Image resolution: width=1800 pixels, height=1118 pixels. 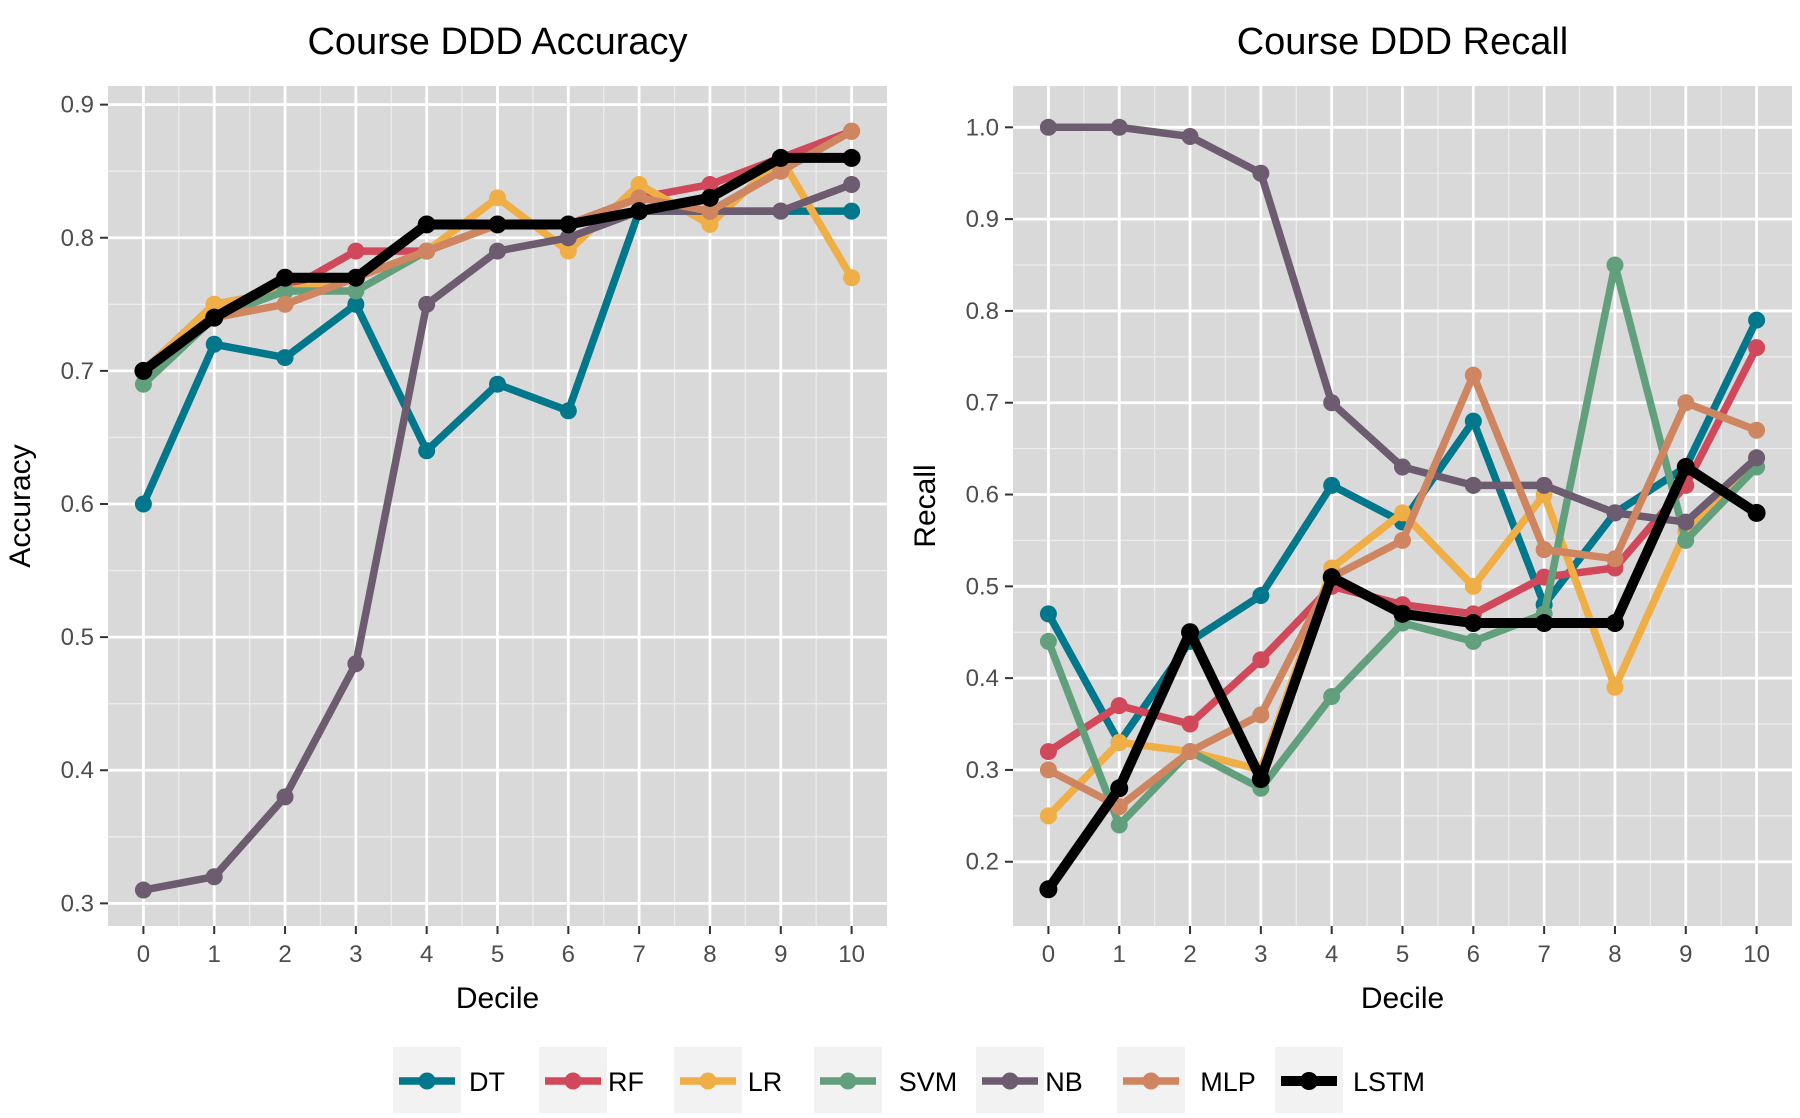 What do you see at coordinates (84, 504) in the screenshot?
I see `accuracy-y-axis: 0.3 0.4 0.5 0.6 0.7 0.8 0.9` at bounding box center [84, 504].